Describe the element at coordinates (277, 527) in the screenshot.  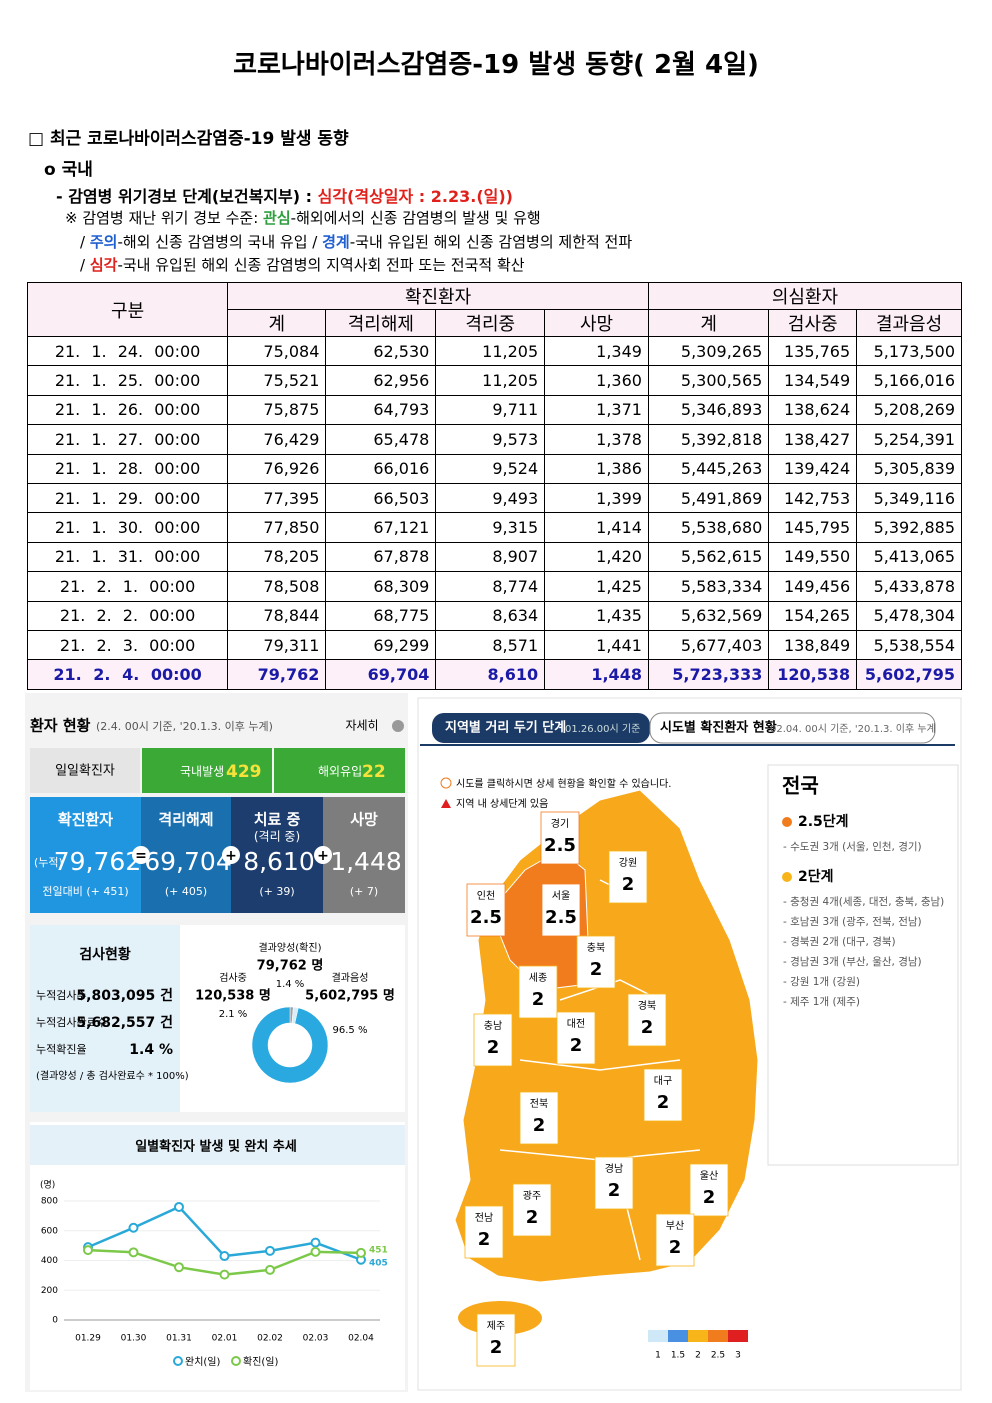
I see `number-cell: 77,850` at that location.